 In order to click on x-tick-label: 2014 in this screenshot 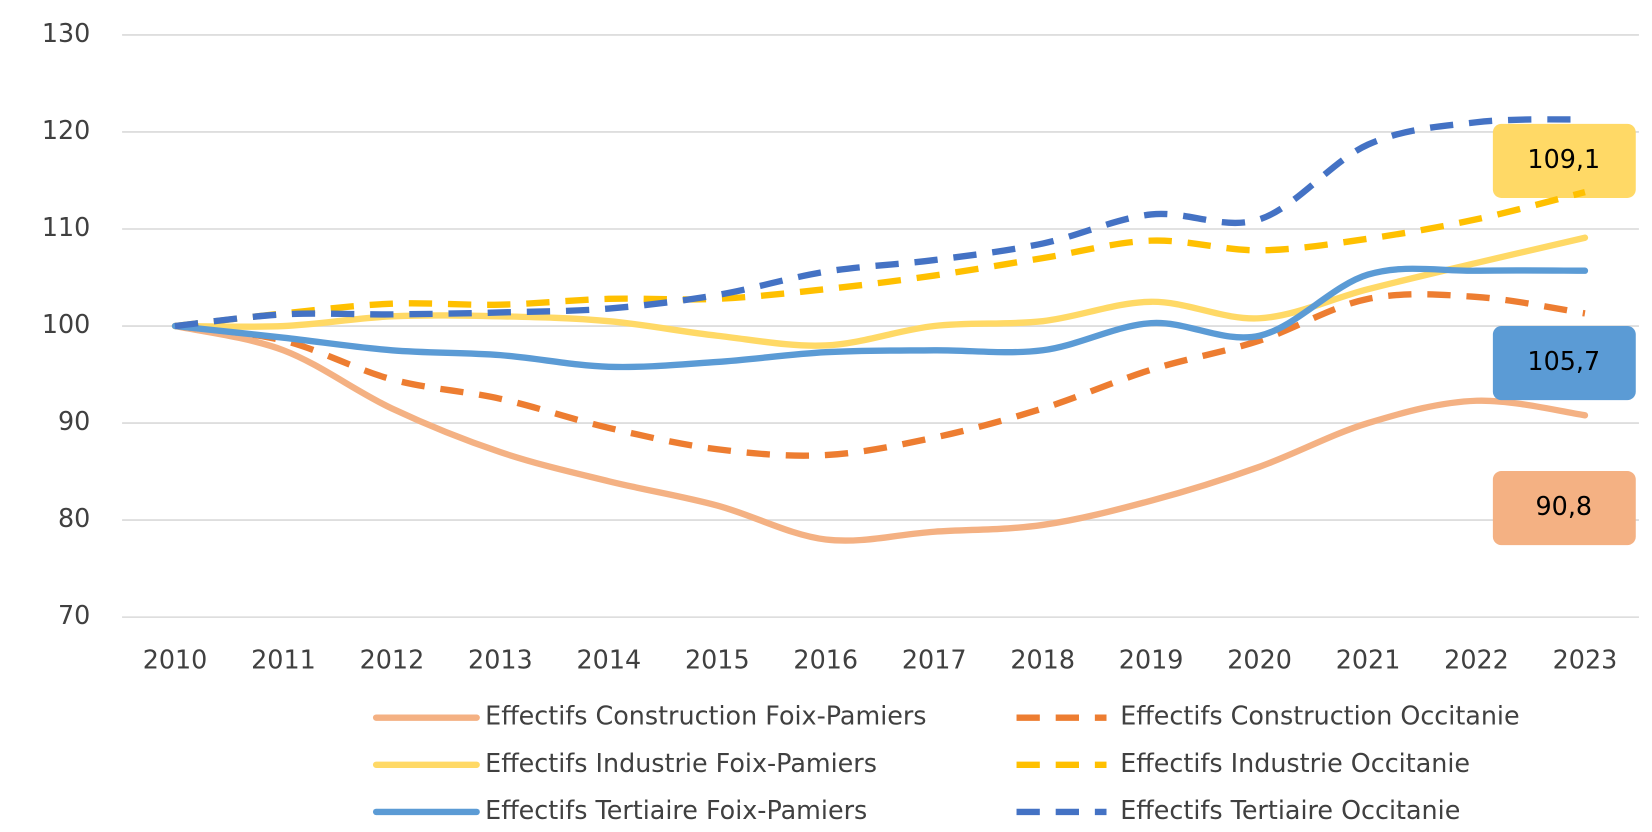, I will do `click(609, 660)`.